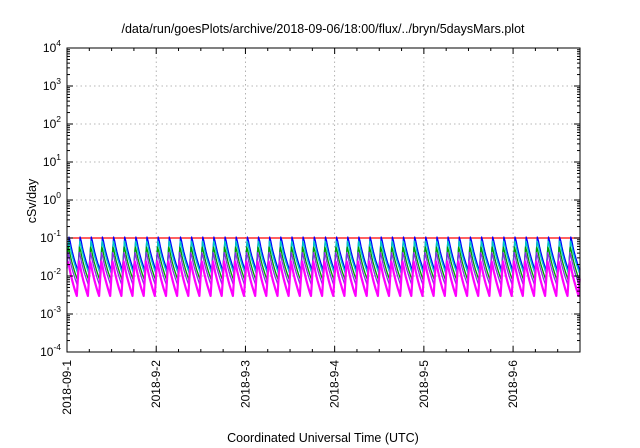 Image resolution: width=640 pixels, height=448 pixels. I want to click on y-tick-labels: 10⁻⁴ 10⁻³ 10⁻² 10⁻¹ 10⁰ 10¹ 10² 10³ 10⁴, so click(50, 198).